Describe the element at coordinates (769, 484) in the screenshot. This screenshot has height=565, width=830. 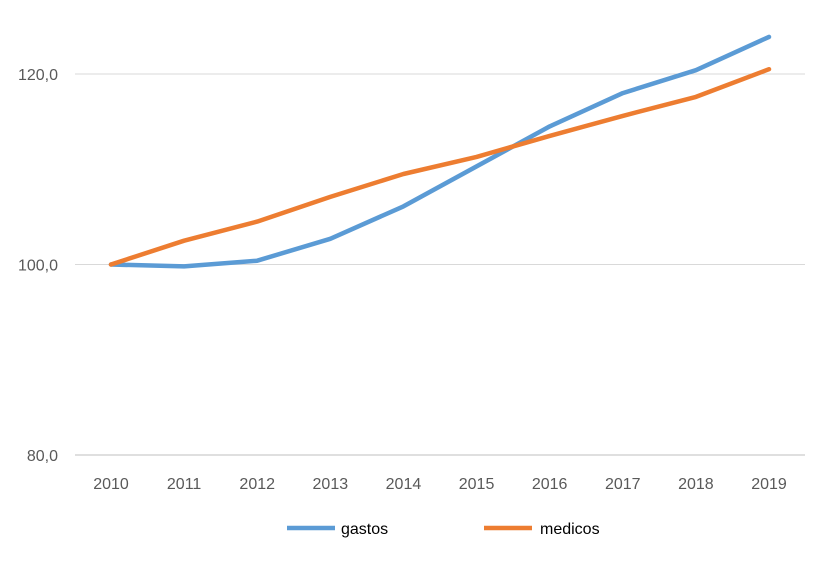
I see `x-tick-label: 2019` at that location.